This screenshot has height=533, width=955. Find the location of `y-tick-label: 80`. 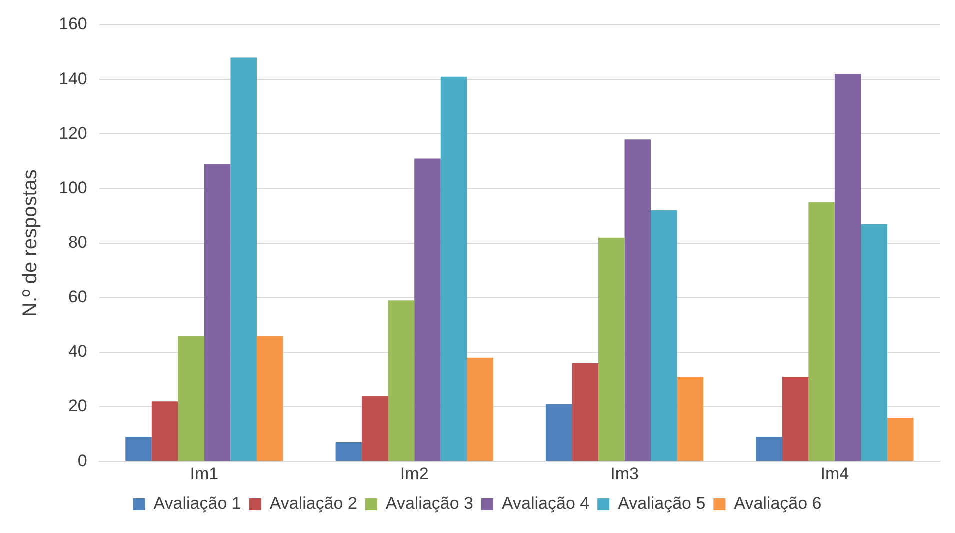

y-tick-label: 80 is located at coordinates (78, 242).